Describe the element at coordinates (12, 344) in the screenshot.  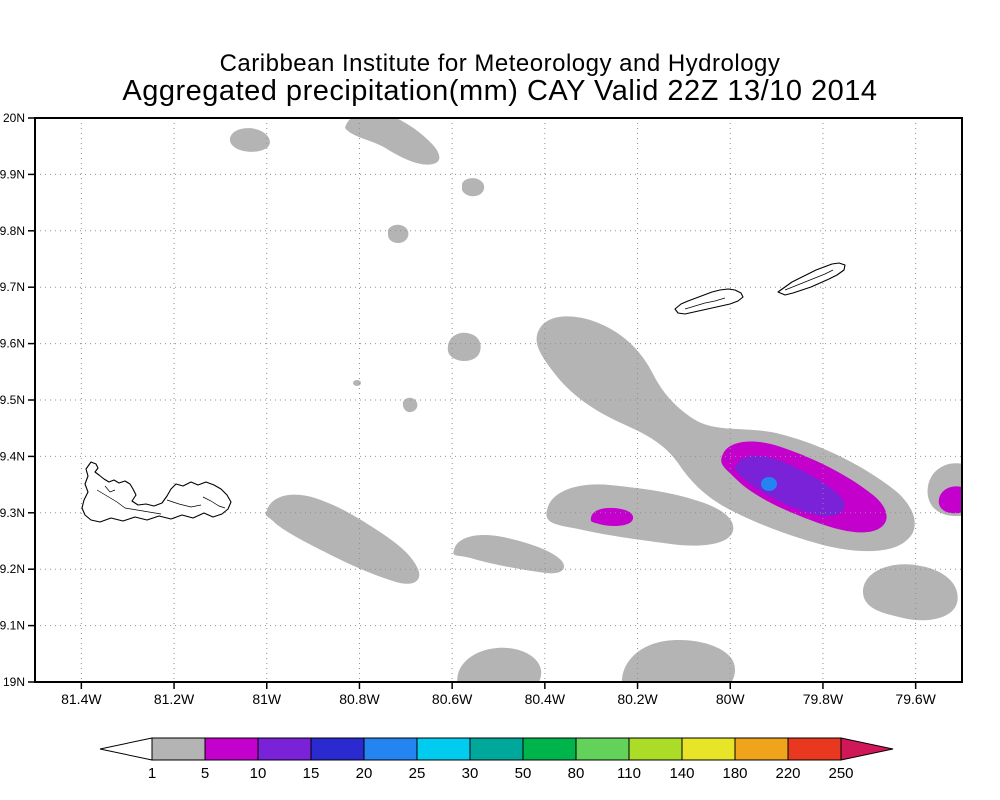
I see `y-tick-label: 19.6N` at that location.